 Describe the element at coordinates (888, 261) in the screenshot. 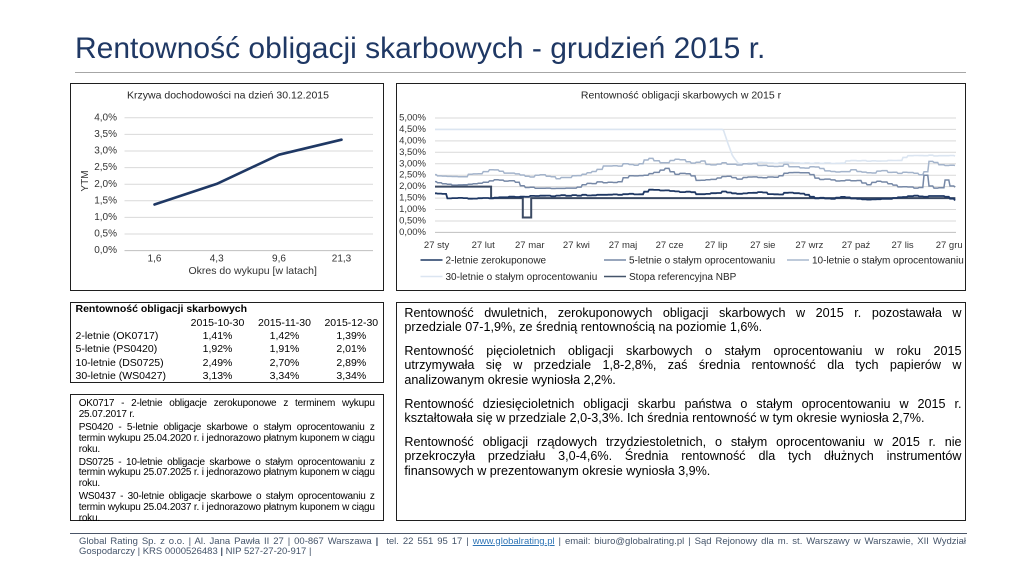

I see `svg-text:10-letnie o stałym oprocentowa: 10-letnie o stałym oprocentowaniu` at that location.